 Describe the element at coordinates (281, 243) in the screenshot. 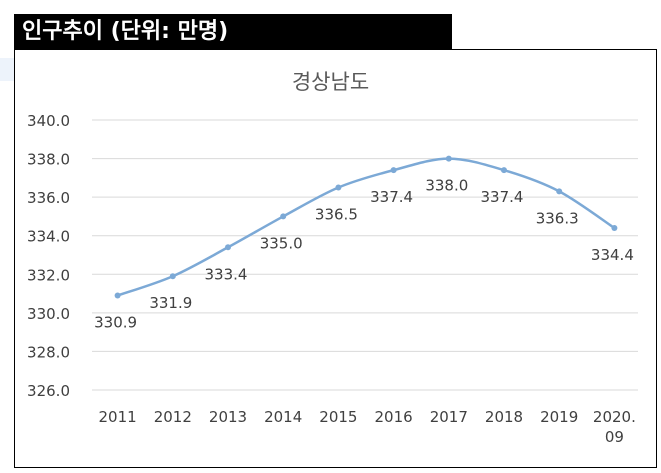

I see `data-label: 335.0` at that location.